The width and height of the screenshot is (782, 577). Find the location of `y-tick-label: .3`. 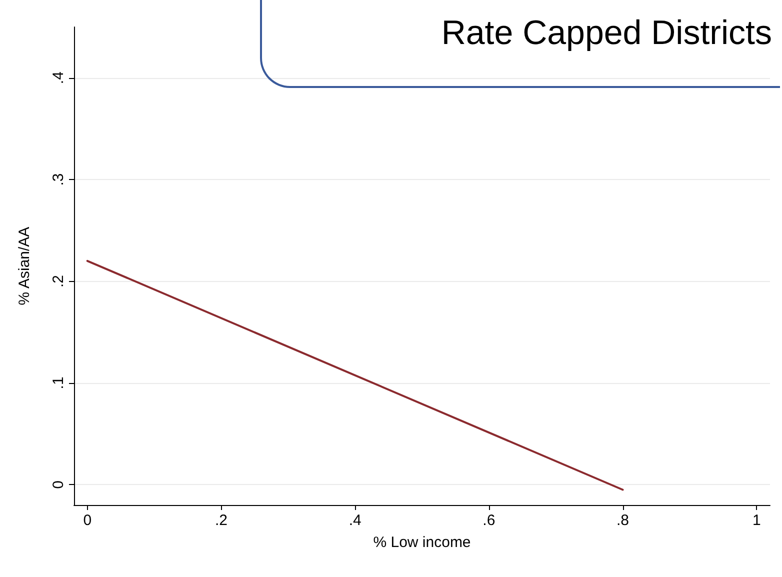

y-tick-label: .3 is located at coordinates (58, 179).